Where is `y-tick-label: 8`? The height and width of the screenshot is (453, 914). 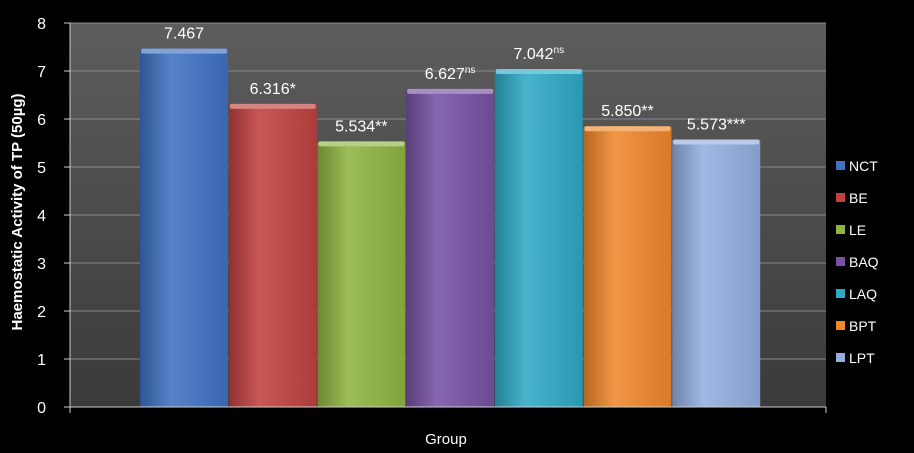 y-tick-label: 8 is located at coordinates (41, 24).